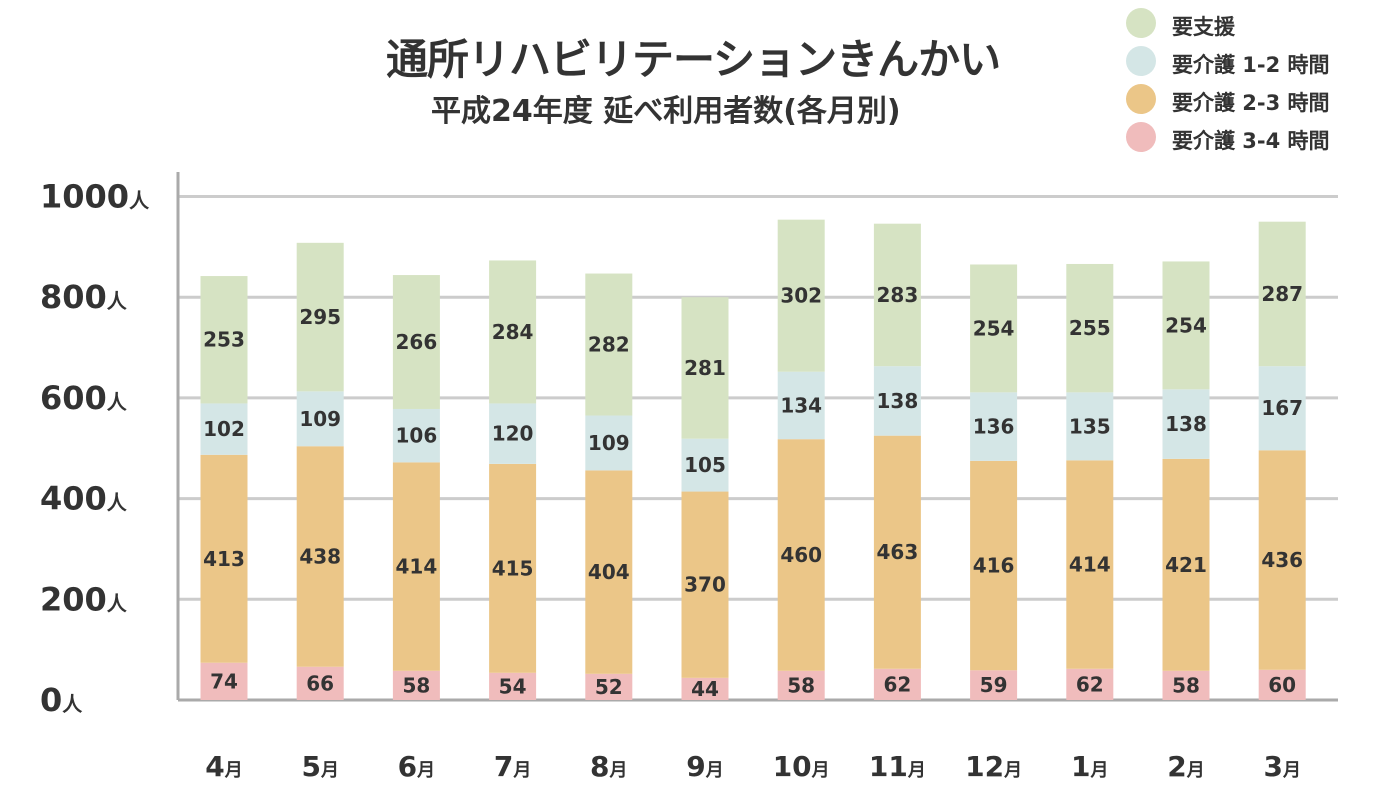  I want to click on data-label: 463, so click(898, 552).